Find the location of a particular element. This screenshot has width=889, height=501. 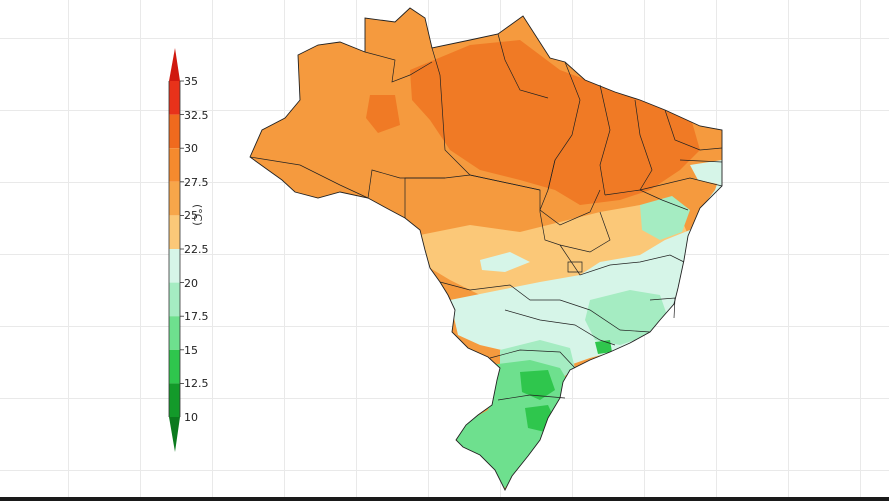

border-parana is located at coordinates (532, 359).